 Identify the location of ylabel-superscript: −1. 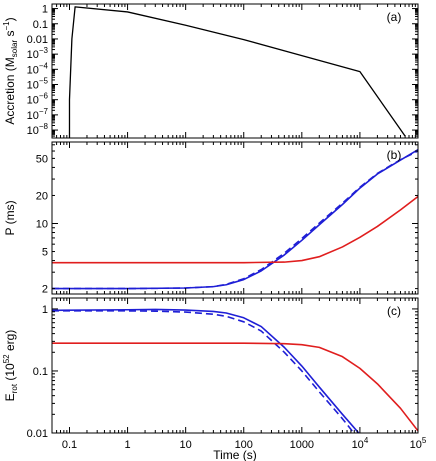
(6, 26).